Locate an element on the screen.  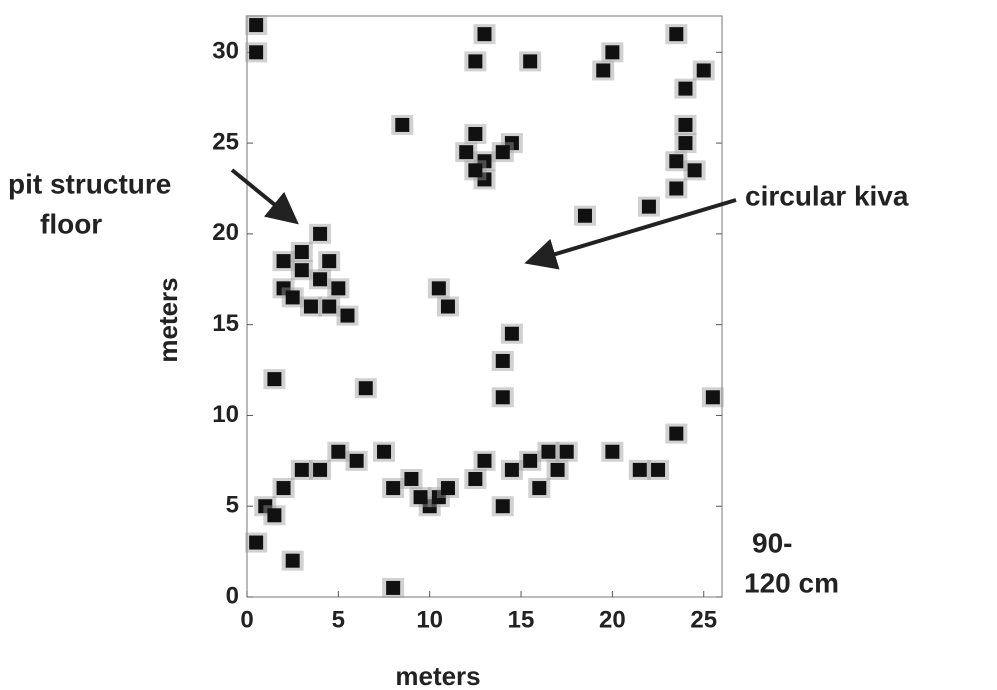
y-tick-label: 10 is located at coordinates (225, 414).